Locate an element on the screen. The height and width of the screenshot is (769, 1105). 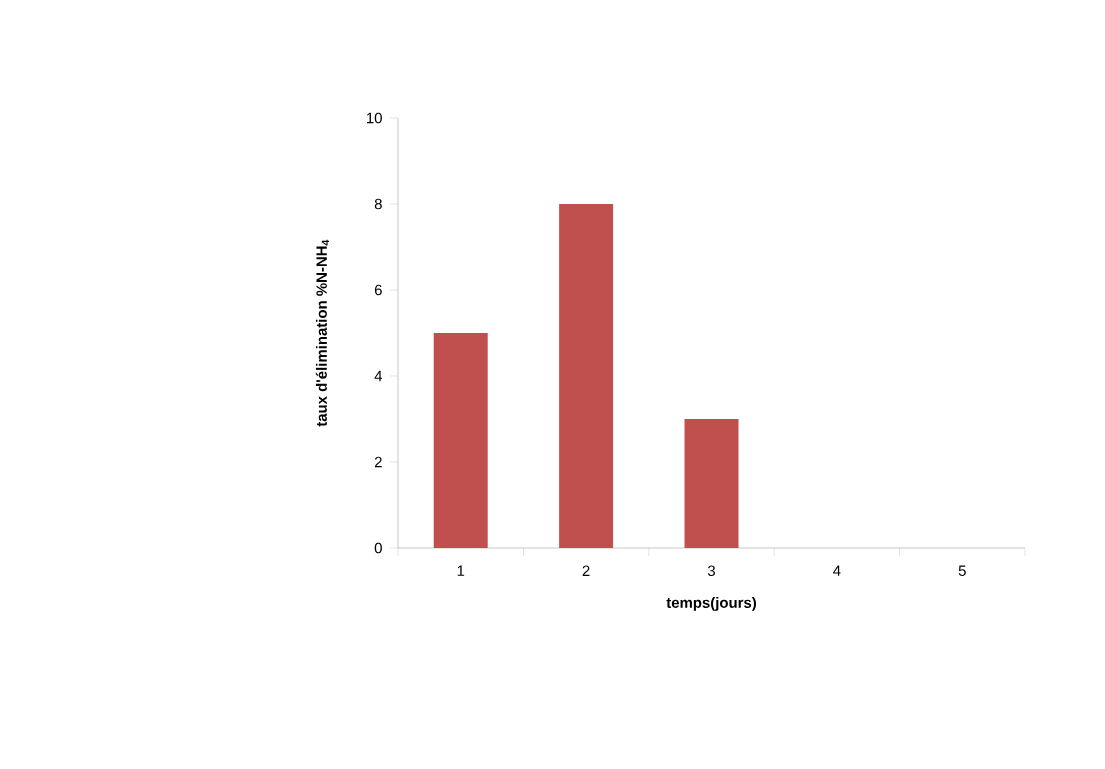
x-tick-label: 2 is located at coordinates (586, 570).